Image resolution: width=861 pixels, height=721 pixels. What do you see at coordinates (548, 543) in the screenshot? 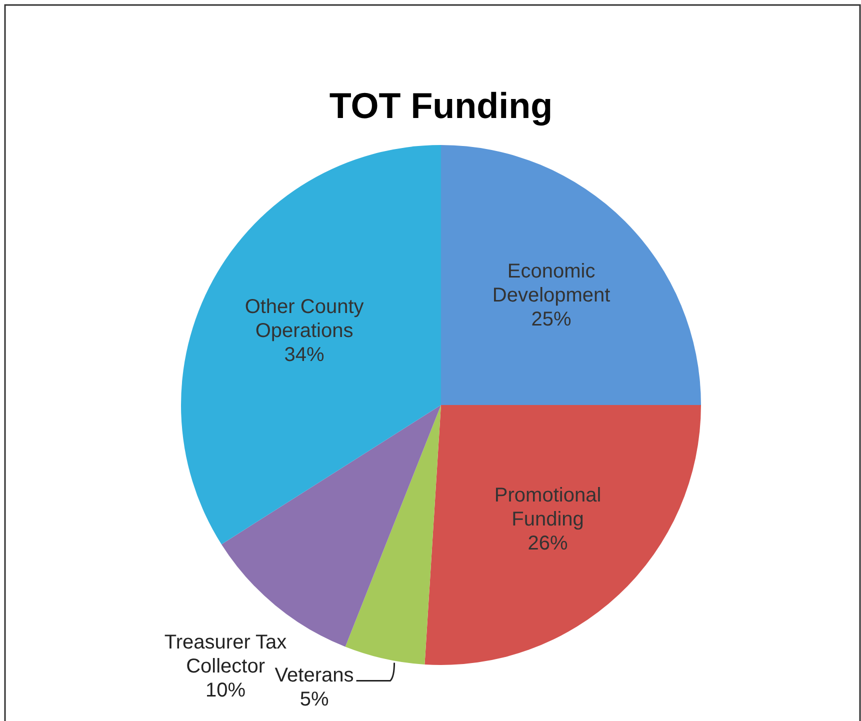
I see `data-label: 26%` at bounding box center [548, 543].